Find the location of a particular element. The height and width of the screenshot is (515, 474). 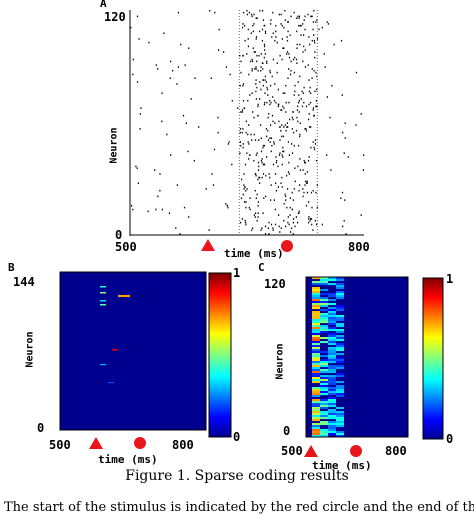

panel-c-xlabel: time (ms) is located at coordinates (342, 465).